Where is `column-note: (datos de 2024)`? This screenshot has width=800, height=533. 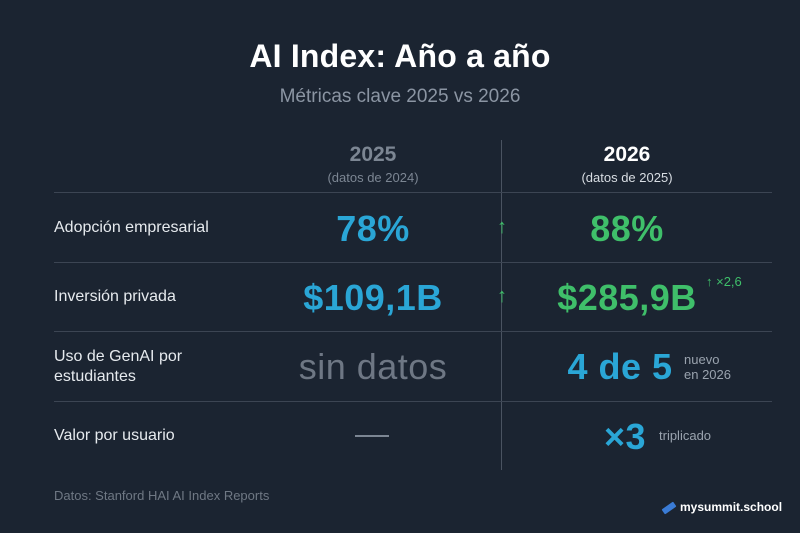 column-note: (datos de 2024) is located at coordinates (373, 177).